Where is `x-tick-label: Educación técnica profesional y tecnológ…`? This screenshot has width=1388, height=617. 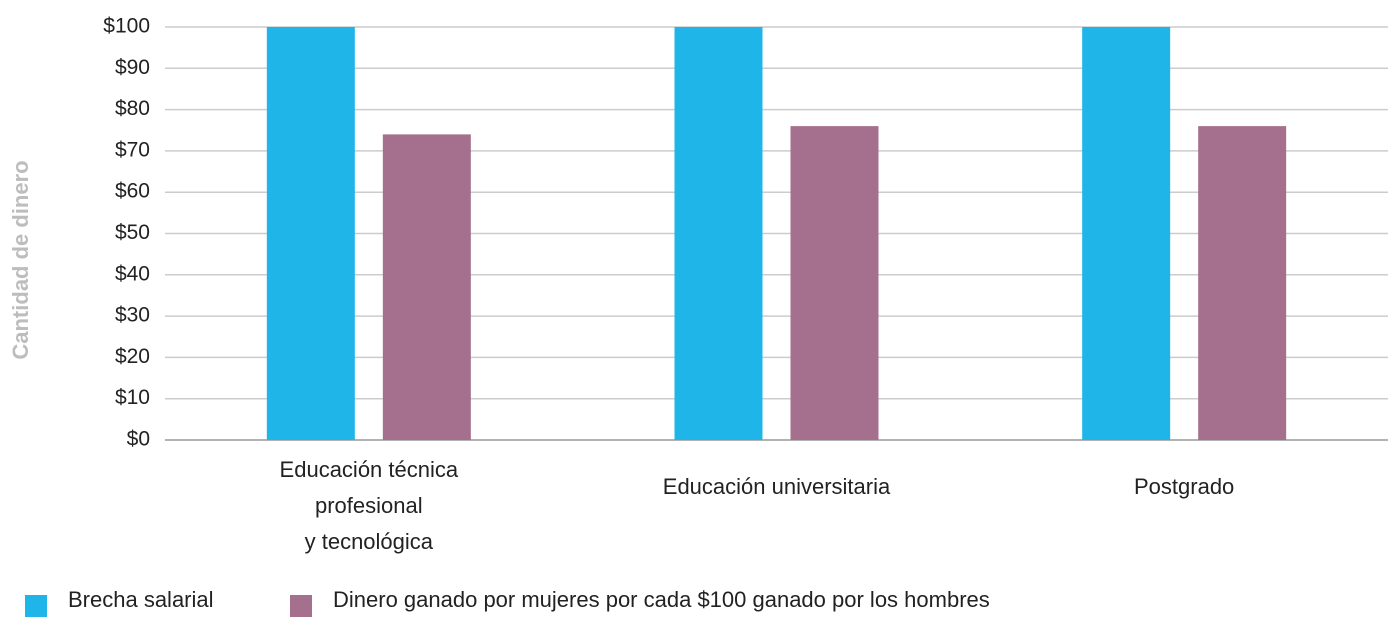
x-tick-label: Educación técnica profesional y tecnológ… is located at coordinates (369, 505).